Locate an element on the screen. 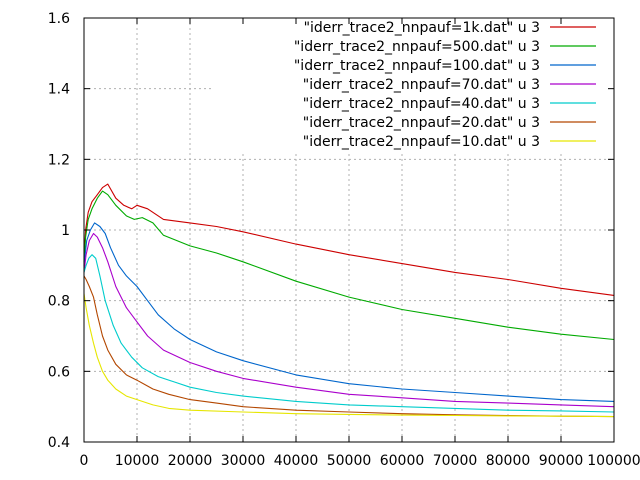  y-tick-label: 1.2 is located at coordinates (59, 160).